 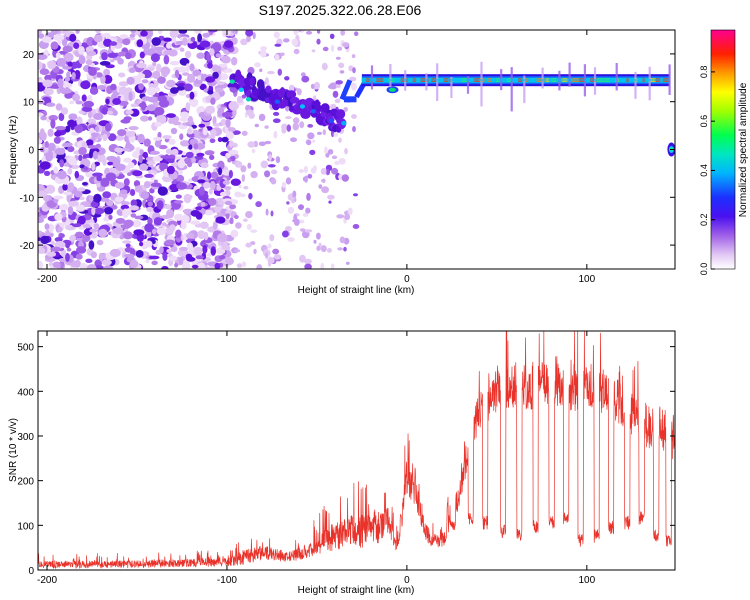 I want to click on colorbar-tick-label-0: 0.0, so click(x=704, y=269).